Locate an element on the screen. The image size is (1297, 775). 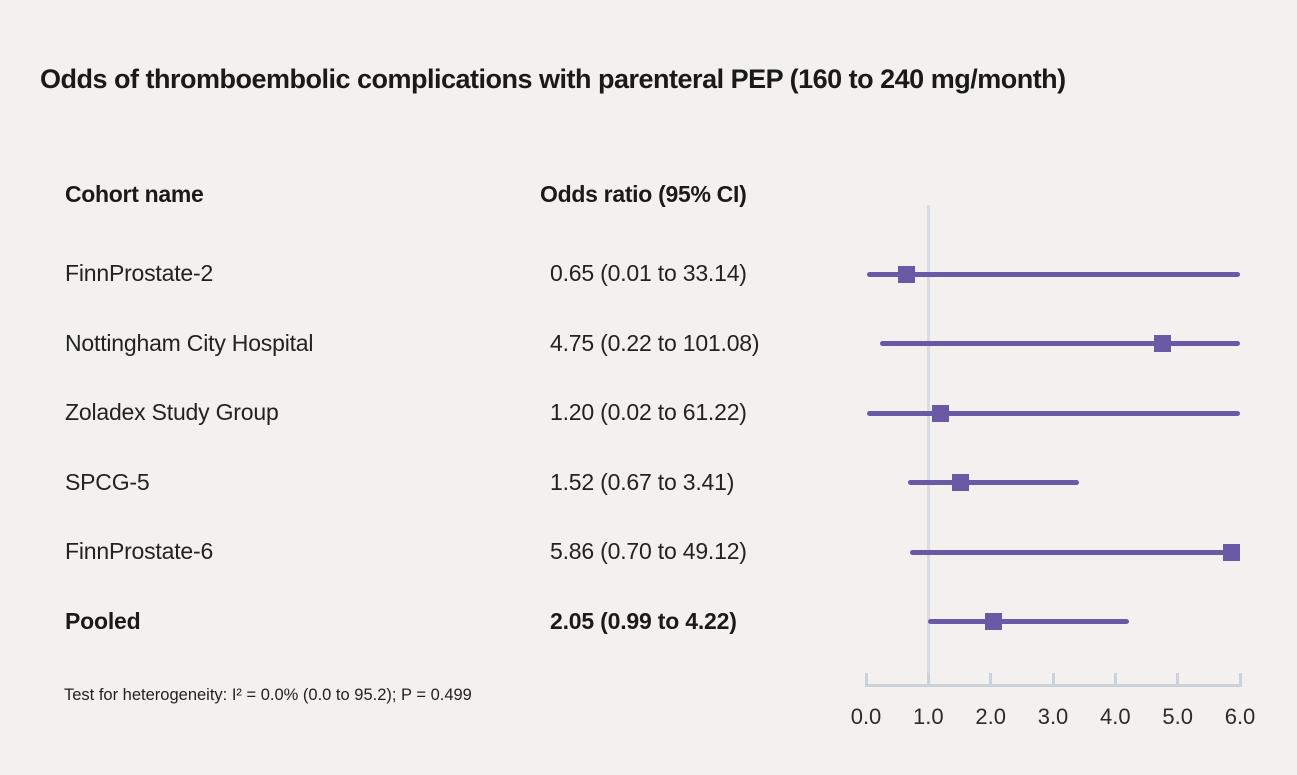
odds-ratio-value-label: 2.05 (0.99 to 4.22) is located at coordinates (643, 620).